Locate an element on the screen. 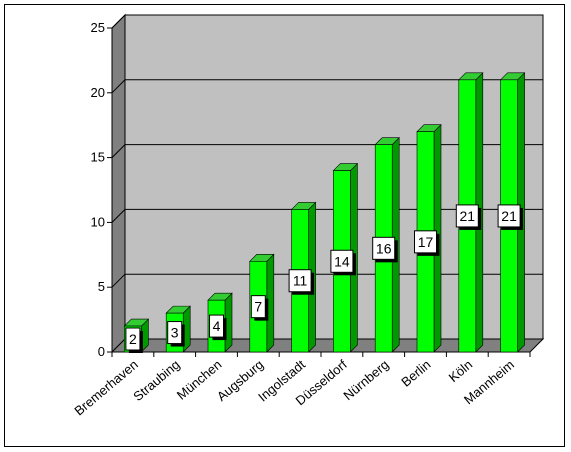 This screenshot has height=452, width=571. data-label: 14 is located at coordinates (342, 261).